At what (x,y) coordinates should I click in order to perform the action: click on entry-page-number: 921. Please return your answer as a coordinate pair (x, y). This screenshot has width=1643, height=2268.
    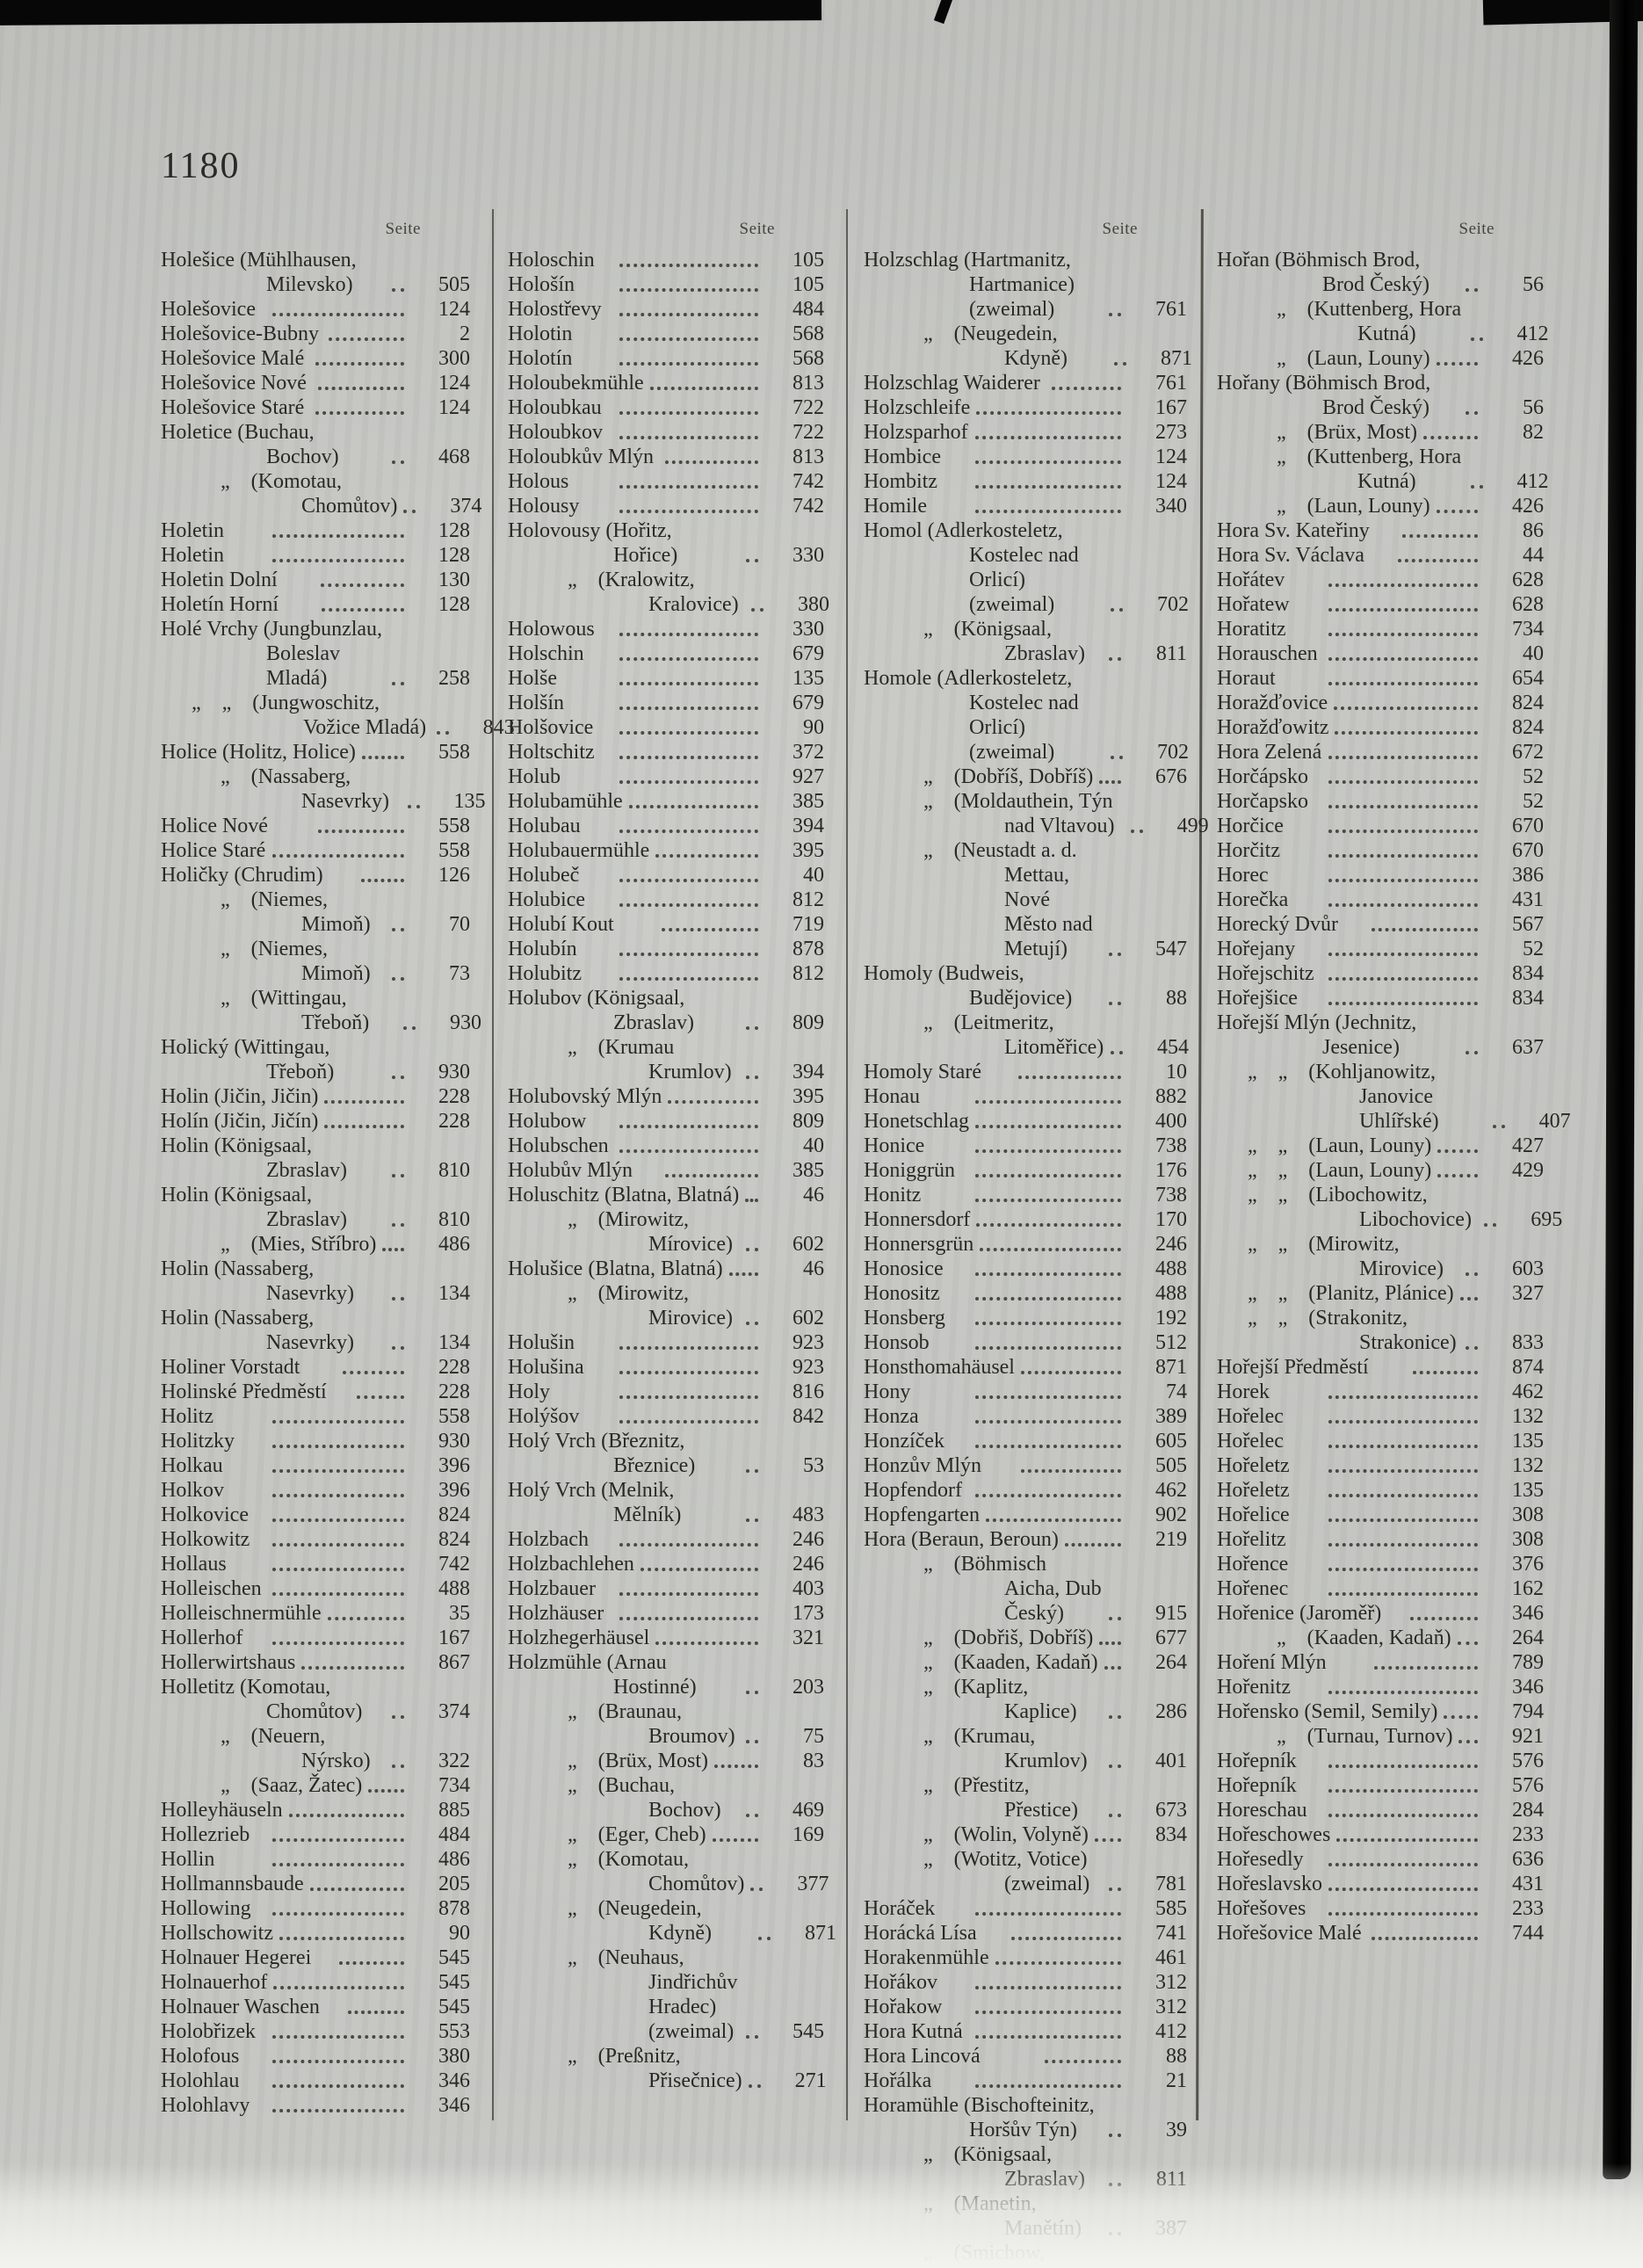
    Looking at the image, I should click on (1528, 1736).